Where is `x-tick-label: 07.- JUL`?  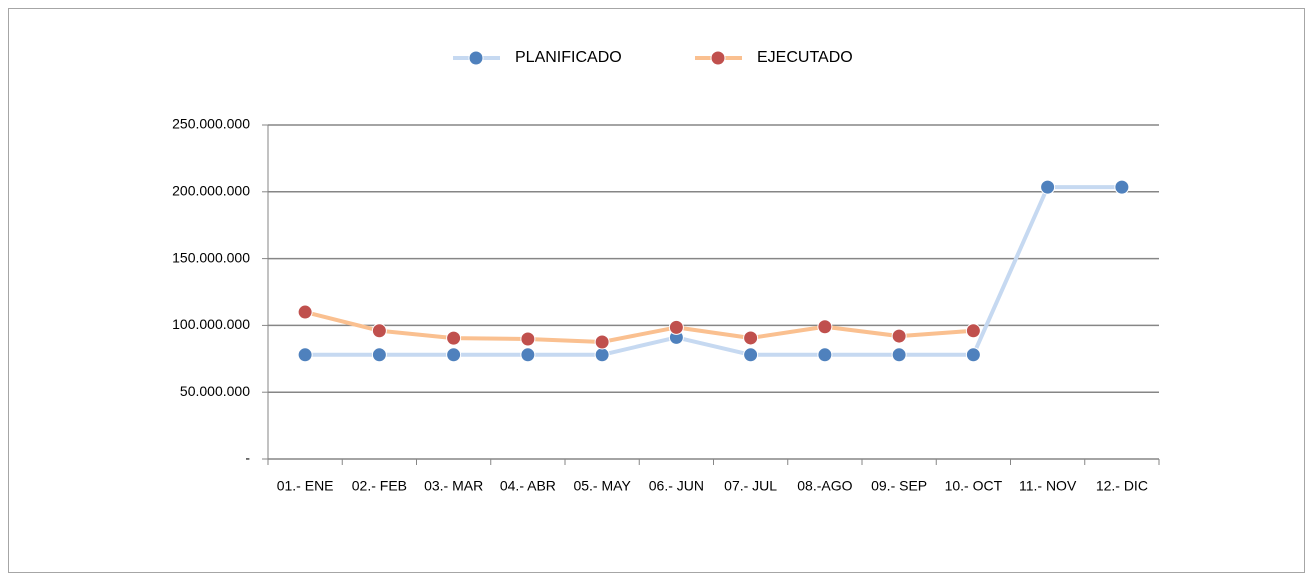 x-tick-label: 07.- JUL is located at coordinates (750, 486).